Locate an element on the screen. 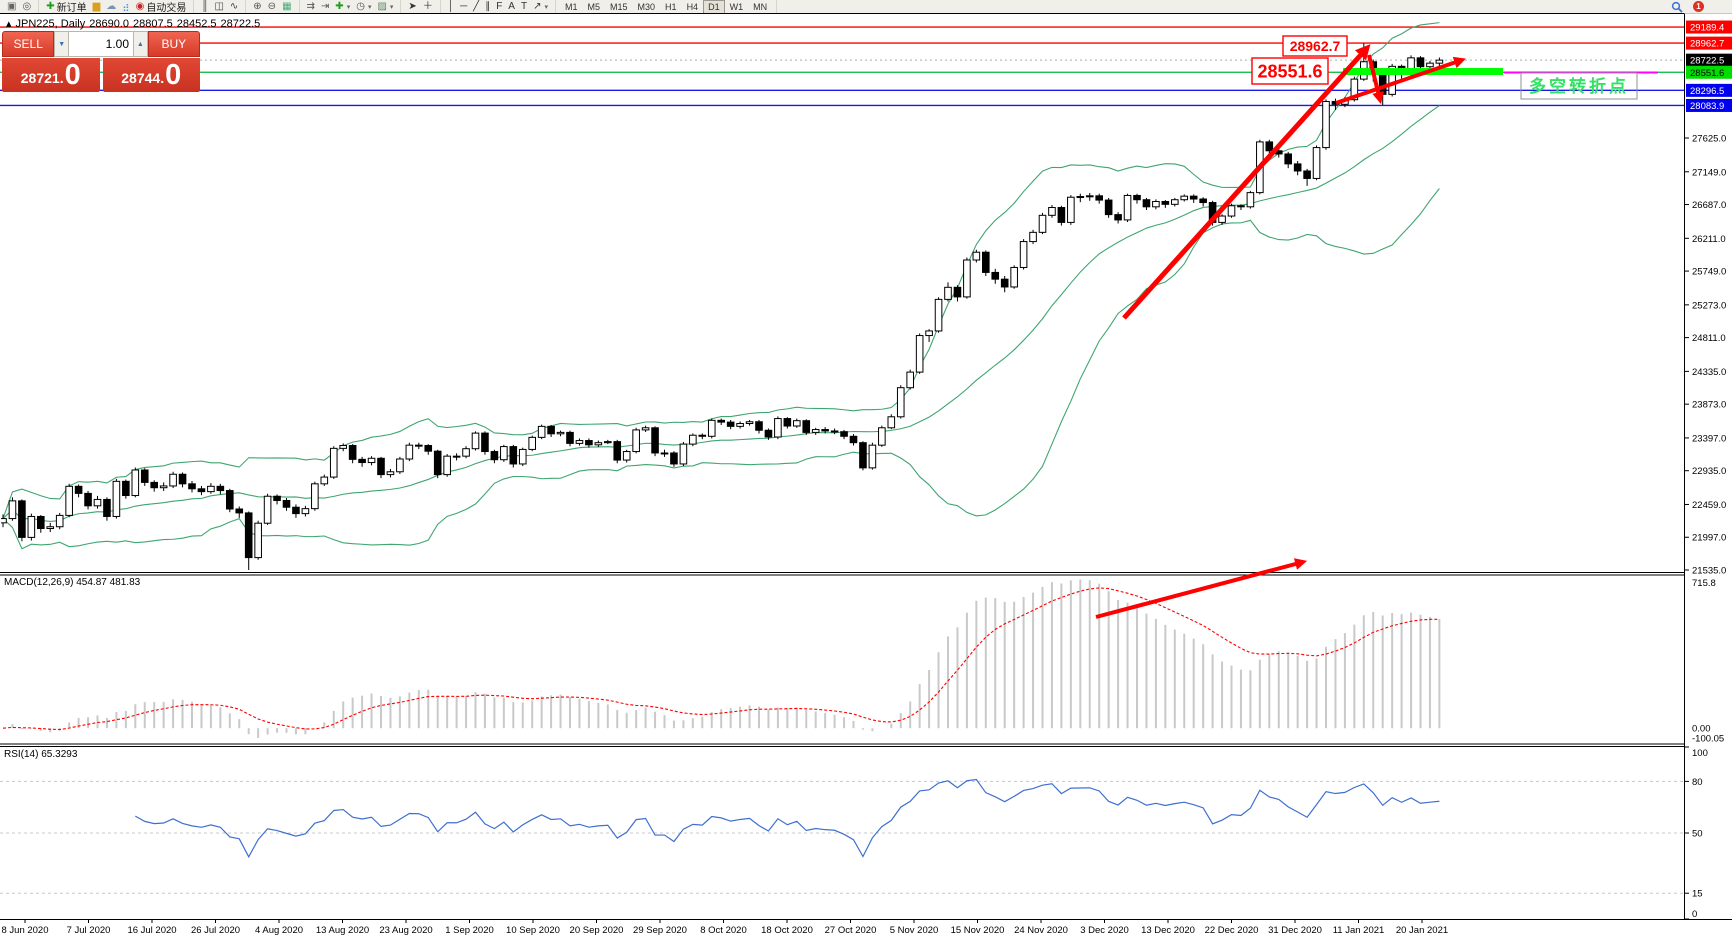  svg-text: 24335.0 is located at coordinates (1709, 372).